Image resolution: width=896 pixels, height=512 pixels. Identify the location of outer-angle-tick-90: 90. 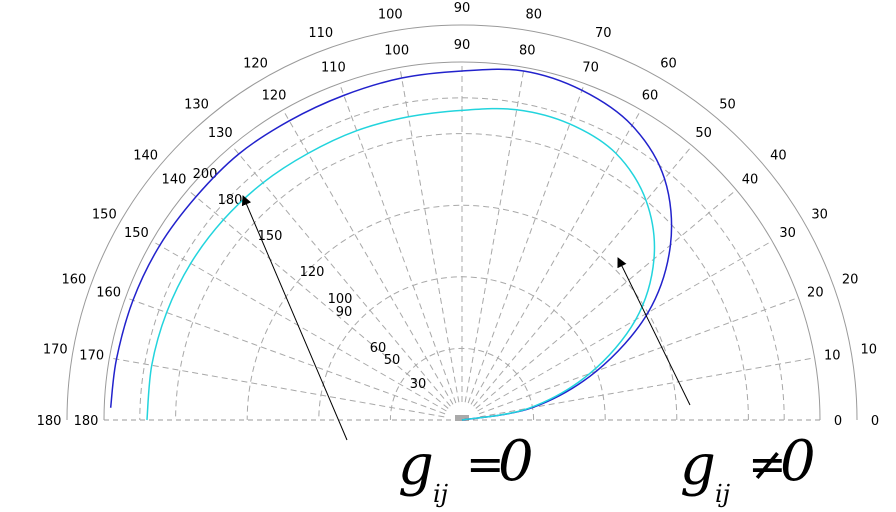
(462, 8).